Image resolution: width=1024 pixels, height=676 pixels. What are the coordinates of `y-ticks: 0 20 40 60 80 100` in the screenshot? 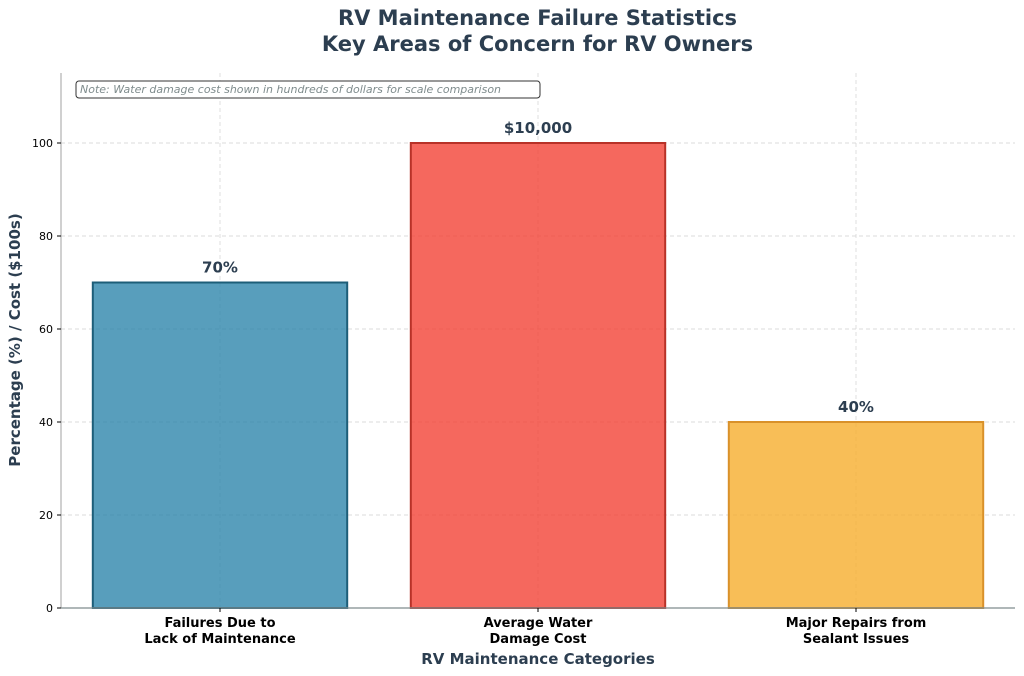 It's located at (46, 376).